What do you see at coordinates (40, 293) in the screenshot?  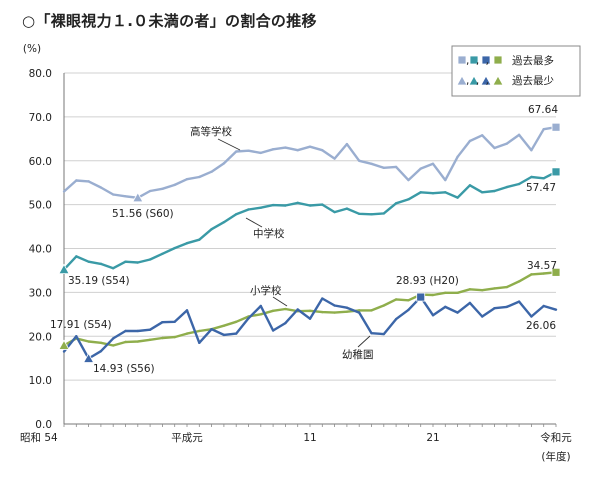 I see `y-tick-label: 30.0` at bounding box center [40, 293].